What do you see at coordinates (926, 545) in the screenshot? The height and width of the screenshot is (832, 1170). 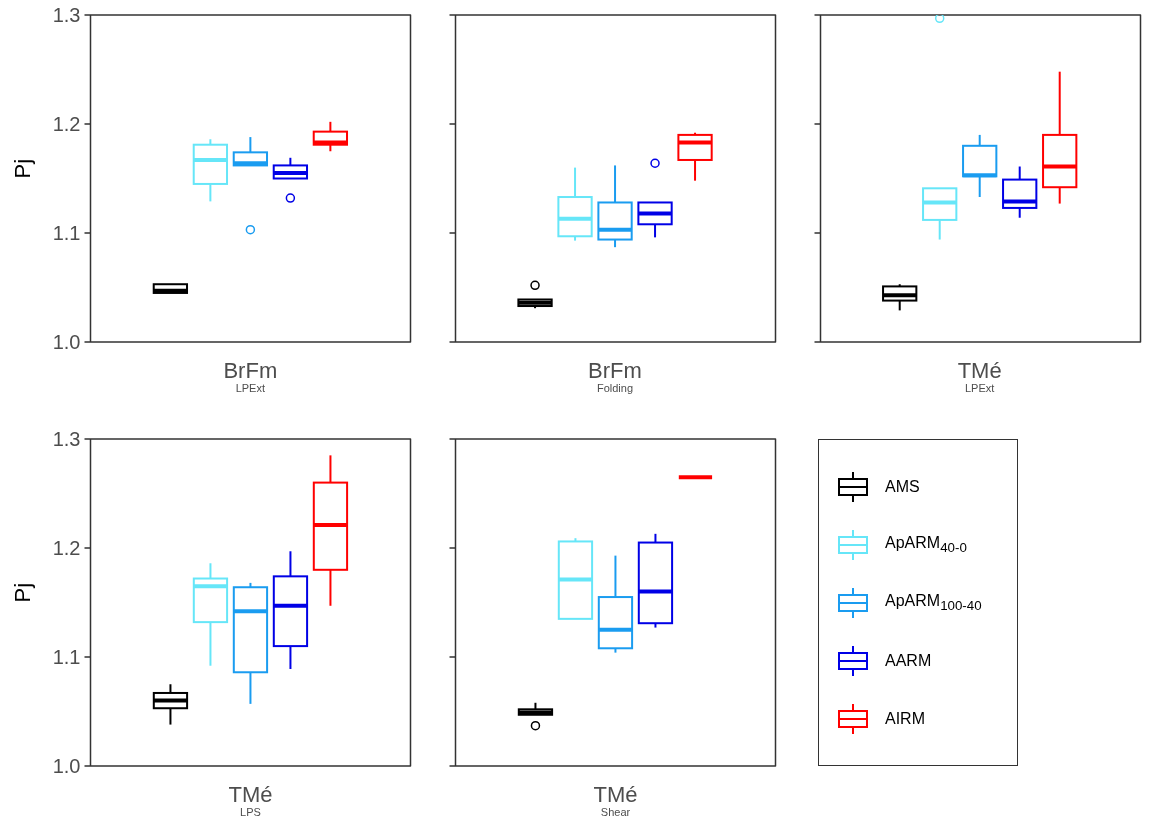 I see `legend-label: ApARM$_{40-0}$` at bounding box center [926, 545].